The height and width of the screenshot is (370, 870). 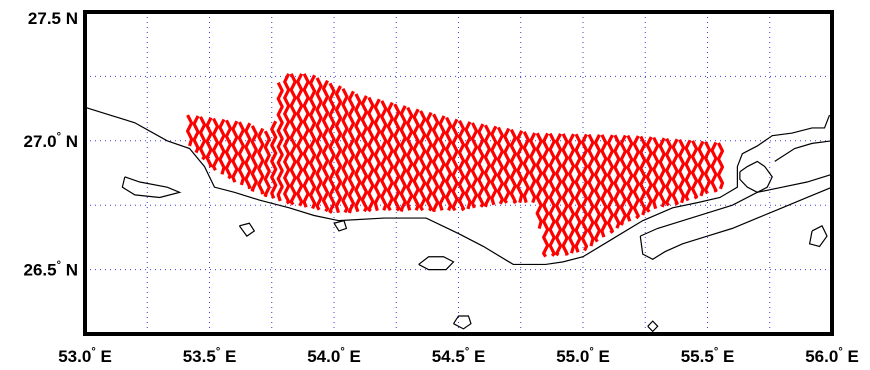 What do you see at coordinates (459, 356) in the screenshot?
I see `lon-tick-label: 54.5° E` at bounding box center [459, 356].